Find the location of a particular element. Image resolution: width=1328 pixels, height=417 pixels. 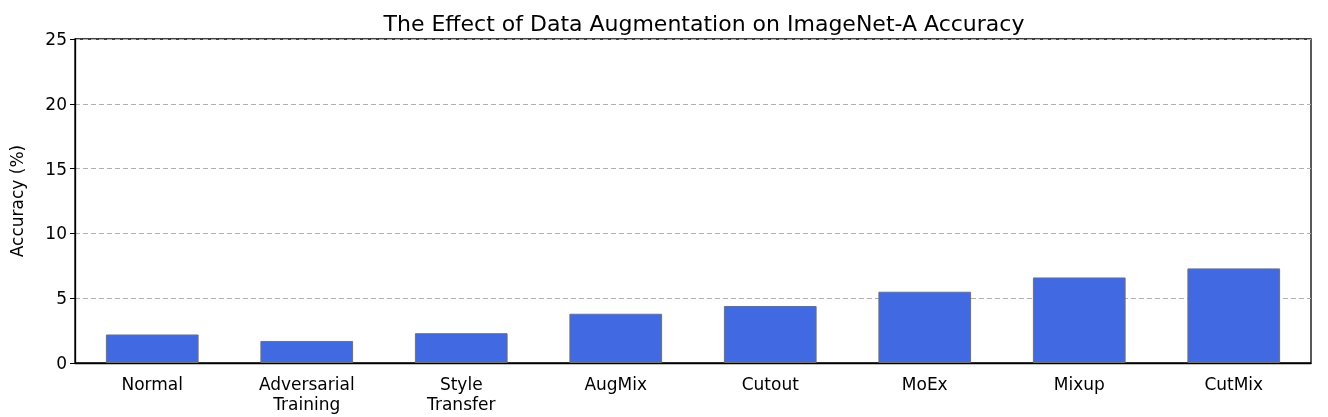

x-tick-label: Style Transfer is located at coordinates (461, 394).